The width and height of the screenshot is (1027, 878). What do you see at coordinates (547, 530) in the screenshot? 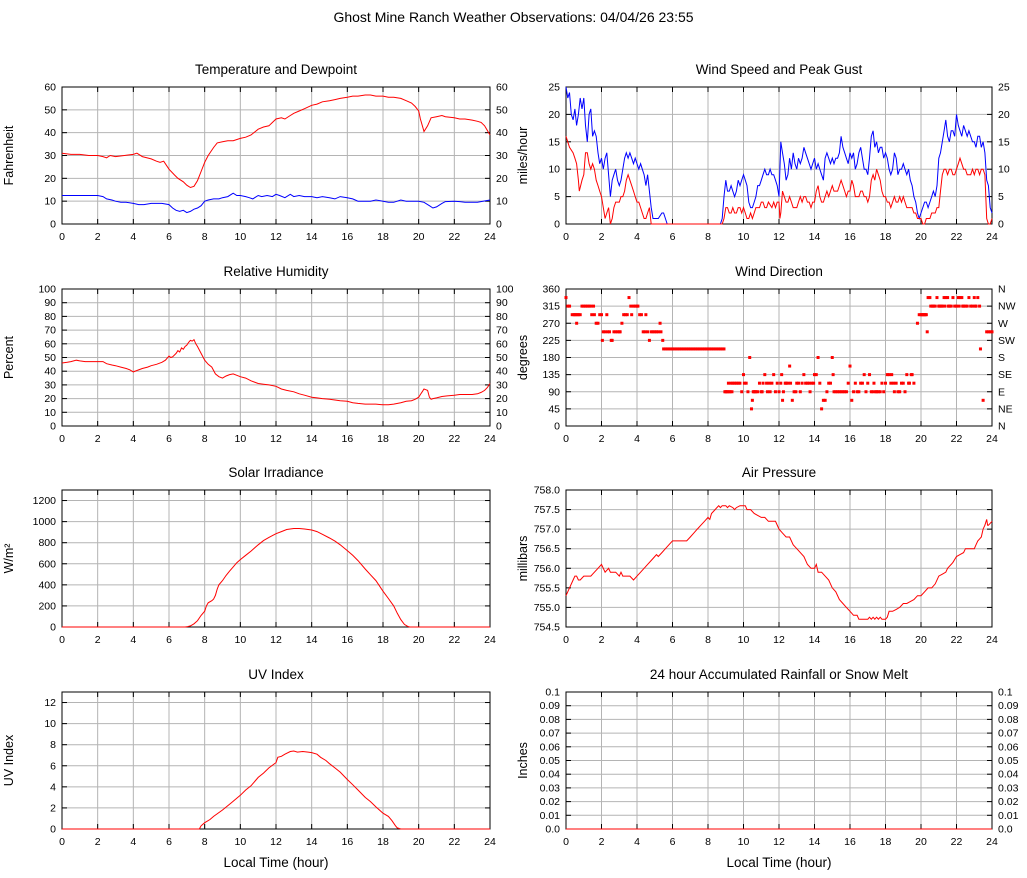
I see `svg-text: 757.0` at bounding box center [547, 530].